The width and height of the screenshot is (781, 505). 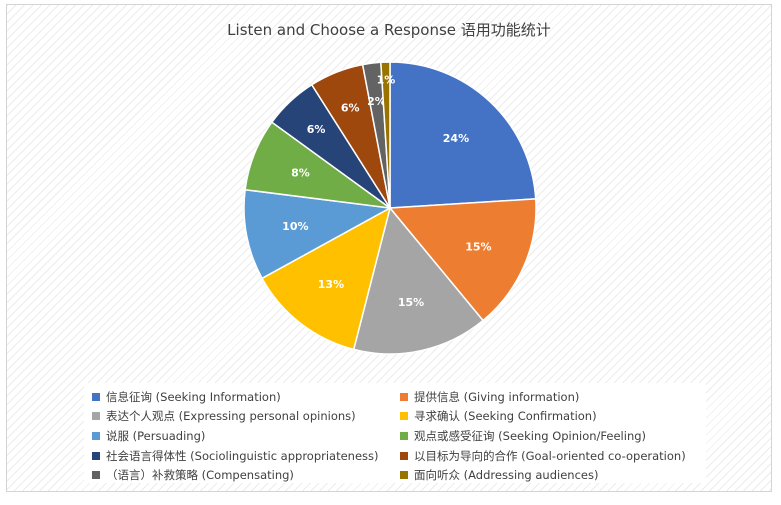 I want to click on slice-data-label-0: 24%, so click(x=456, y=138).